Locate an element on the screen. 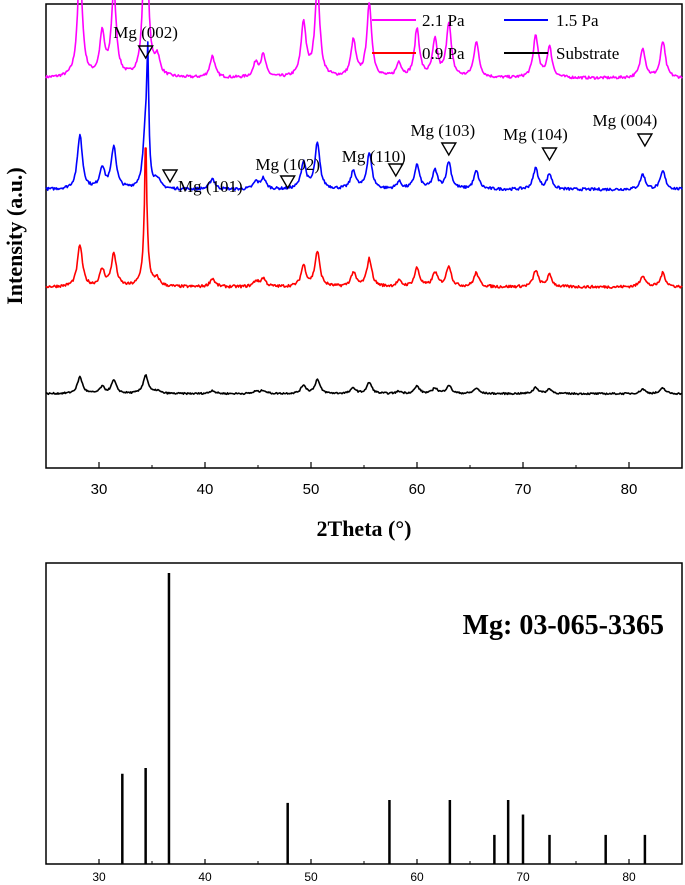 This screenshot has width=685, height=885. xrd-legend: 2.1 Pa 1.5 Pa 0.9 Pa Substrate is located at coordinates (495, 37).